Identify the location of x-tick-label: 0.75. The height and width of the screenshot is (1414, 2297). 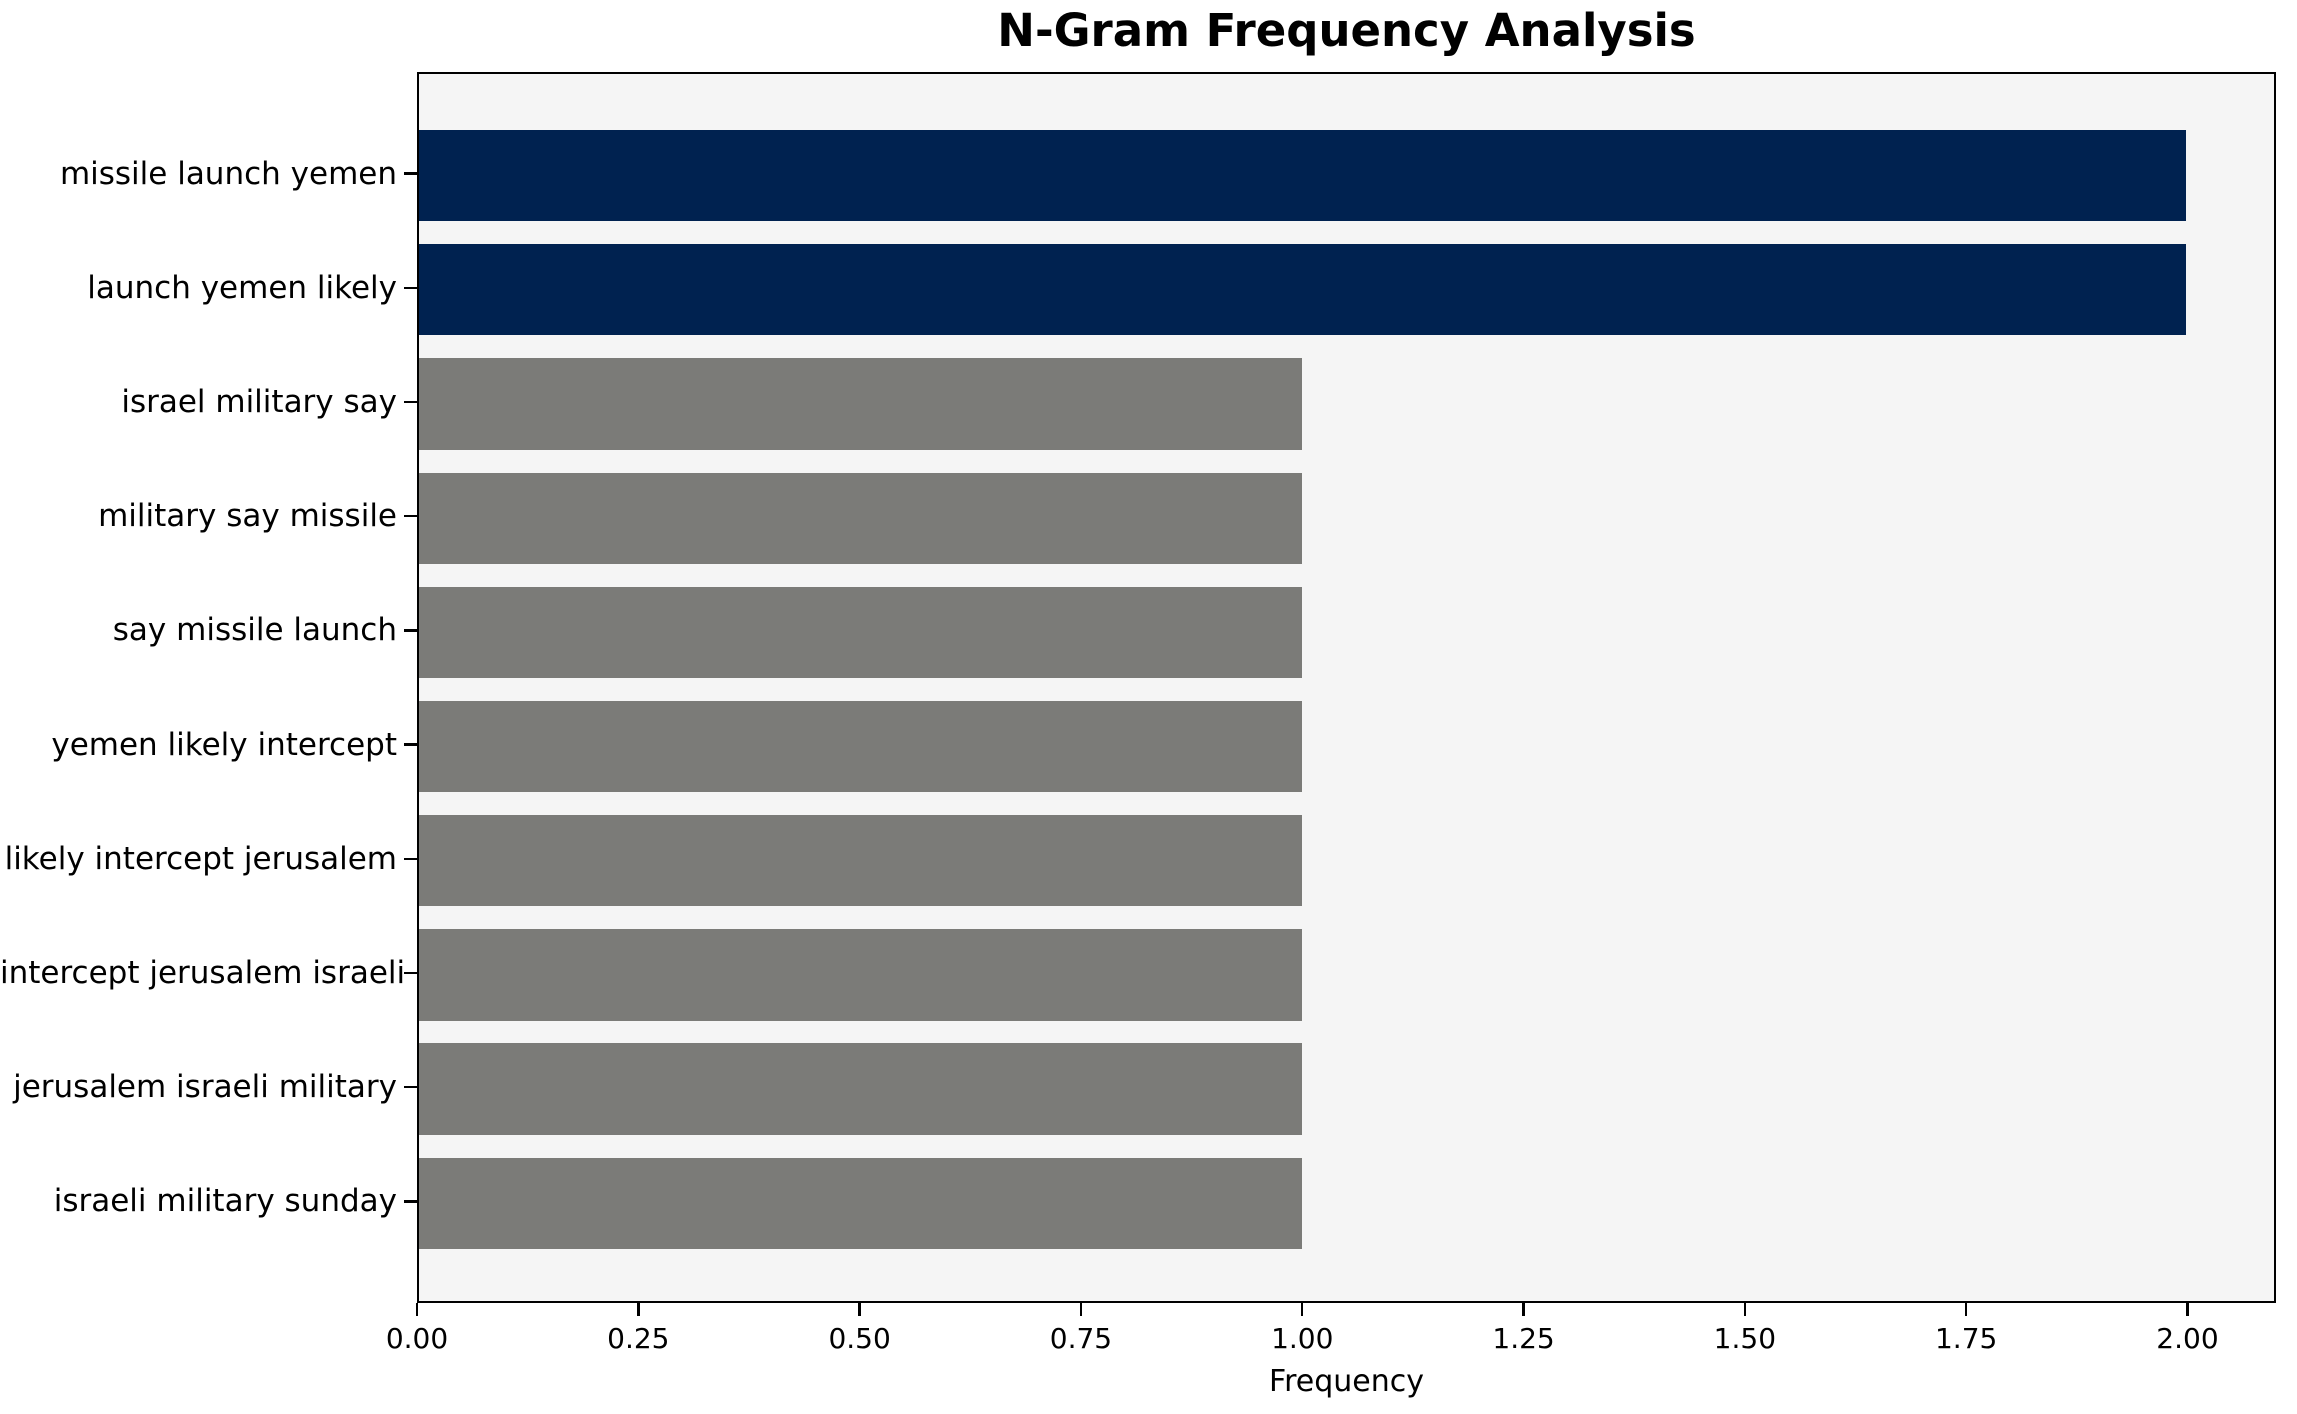
(1081, 1338).